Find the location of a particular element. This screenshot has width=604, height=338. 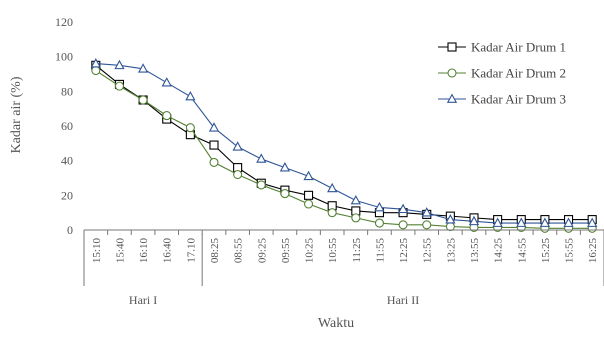

x-tick-label: 15:10 is located at coordinates (97, 251).